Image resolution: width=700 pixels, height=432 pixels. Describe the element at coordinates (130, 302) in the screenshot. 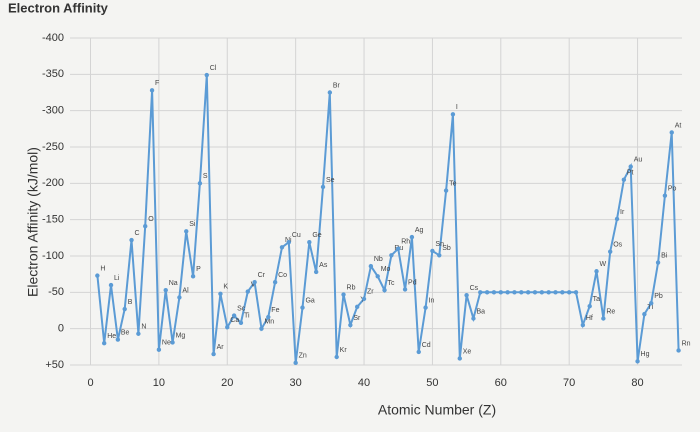

I see `point-label: B` at that location.